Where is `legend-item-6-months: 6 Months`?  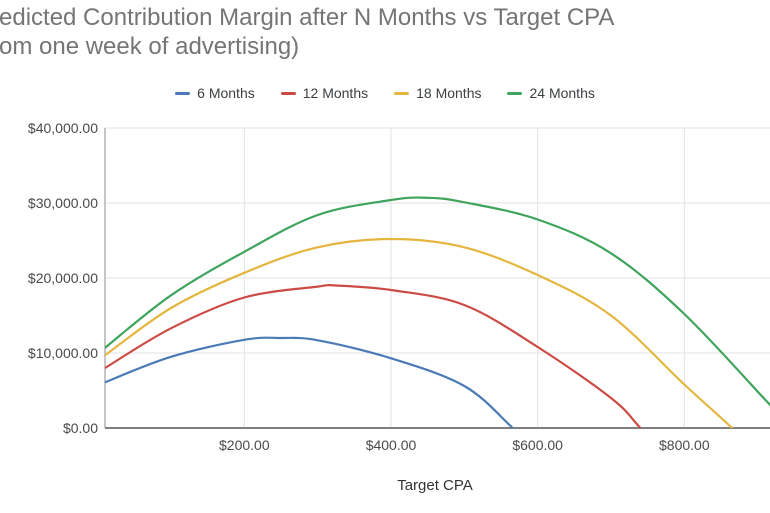
legend-item-6-months: 6 Months is located at coordinates (215, 93).